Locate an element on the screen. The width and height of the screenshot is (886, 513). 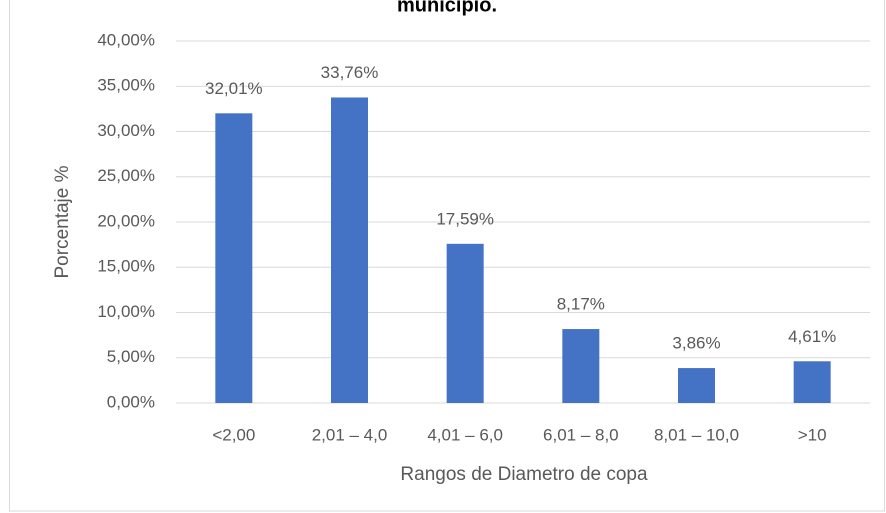
y-tick-label: 5,00% is located at coordinates (131, 356).